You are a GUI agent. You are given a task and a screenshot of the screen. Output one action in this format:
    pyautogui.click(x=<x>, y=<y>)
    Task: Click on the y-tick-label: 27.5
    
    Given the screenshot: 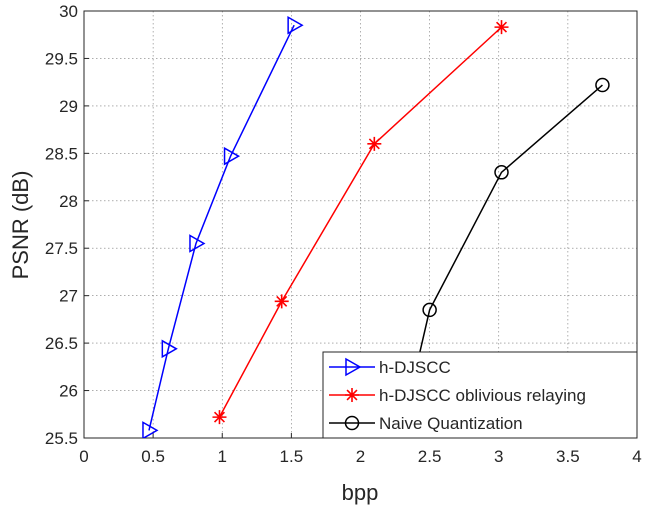 What is the action you would take?
    pyautogui.click(x=61, y=248)
    